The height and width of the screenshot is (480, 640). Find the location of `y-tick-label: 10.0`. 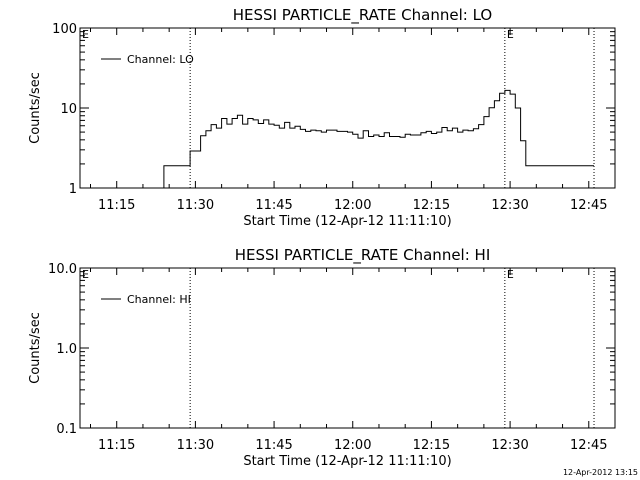

y-tick-label: 10.0 is located at coordinates (62, 269).